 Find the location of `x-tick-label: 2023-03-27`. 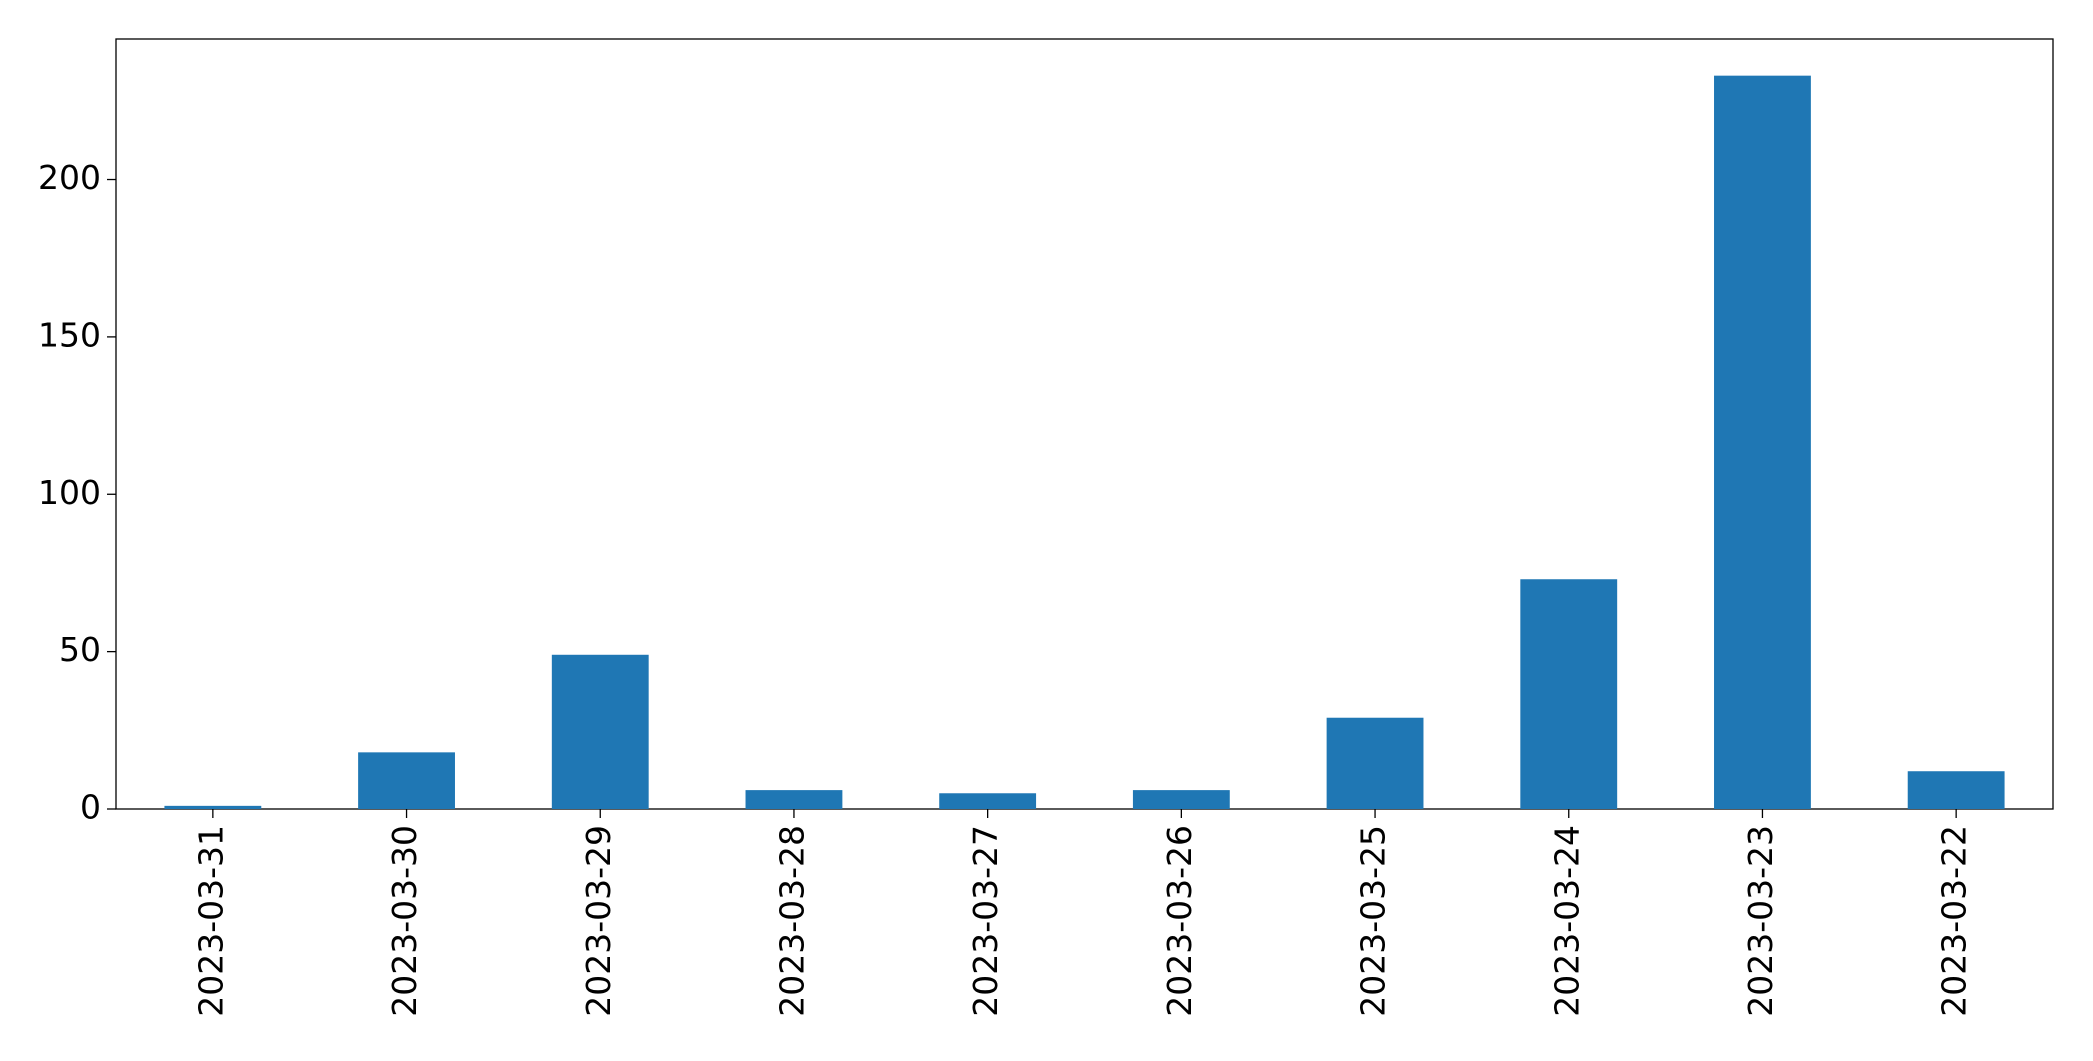

x-tick-label: 2023-03-27 is located at coordinates (985, 921).